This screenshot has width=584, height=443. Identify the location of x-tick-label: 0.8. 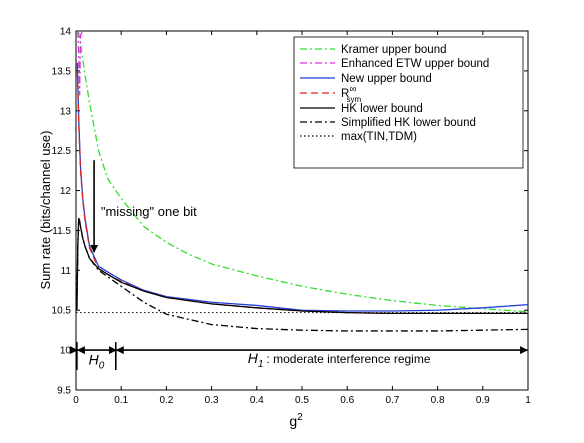
(438, 400).